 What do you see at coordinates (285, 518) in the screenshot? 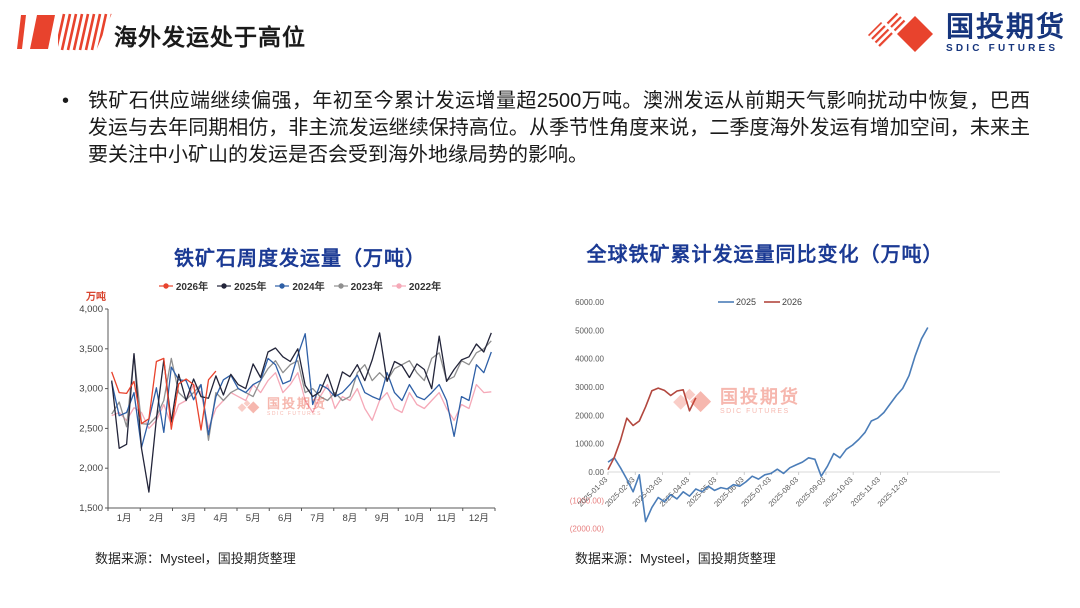
I see `svg-text: 6月` at bounding box center [285, 518].